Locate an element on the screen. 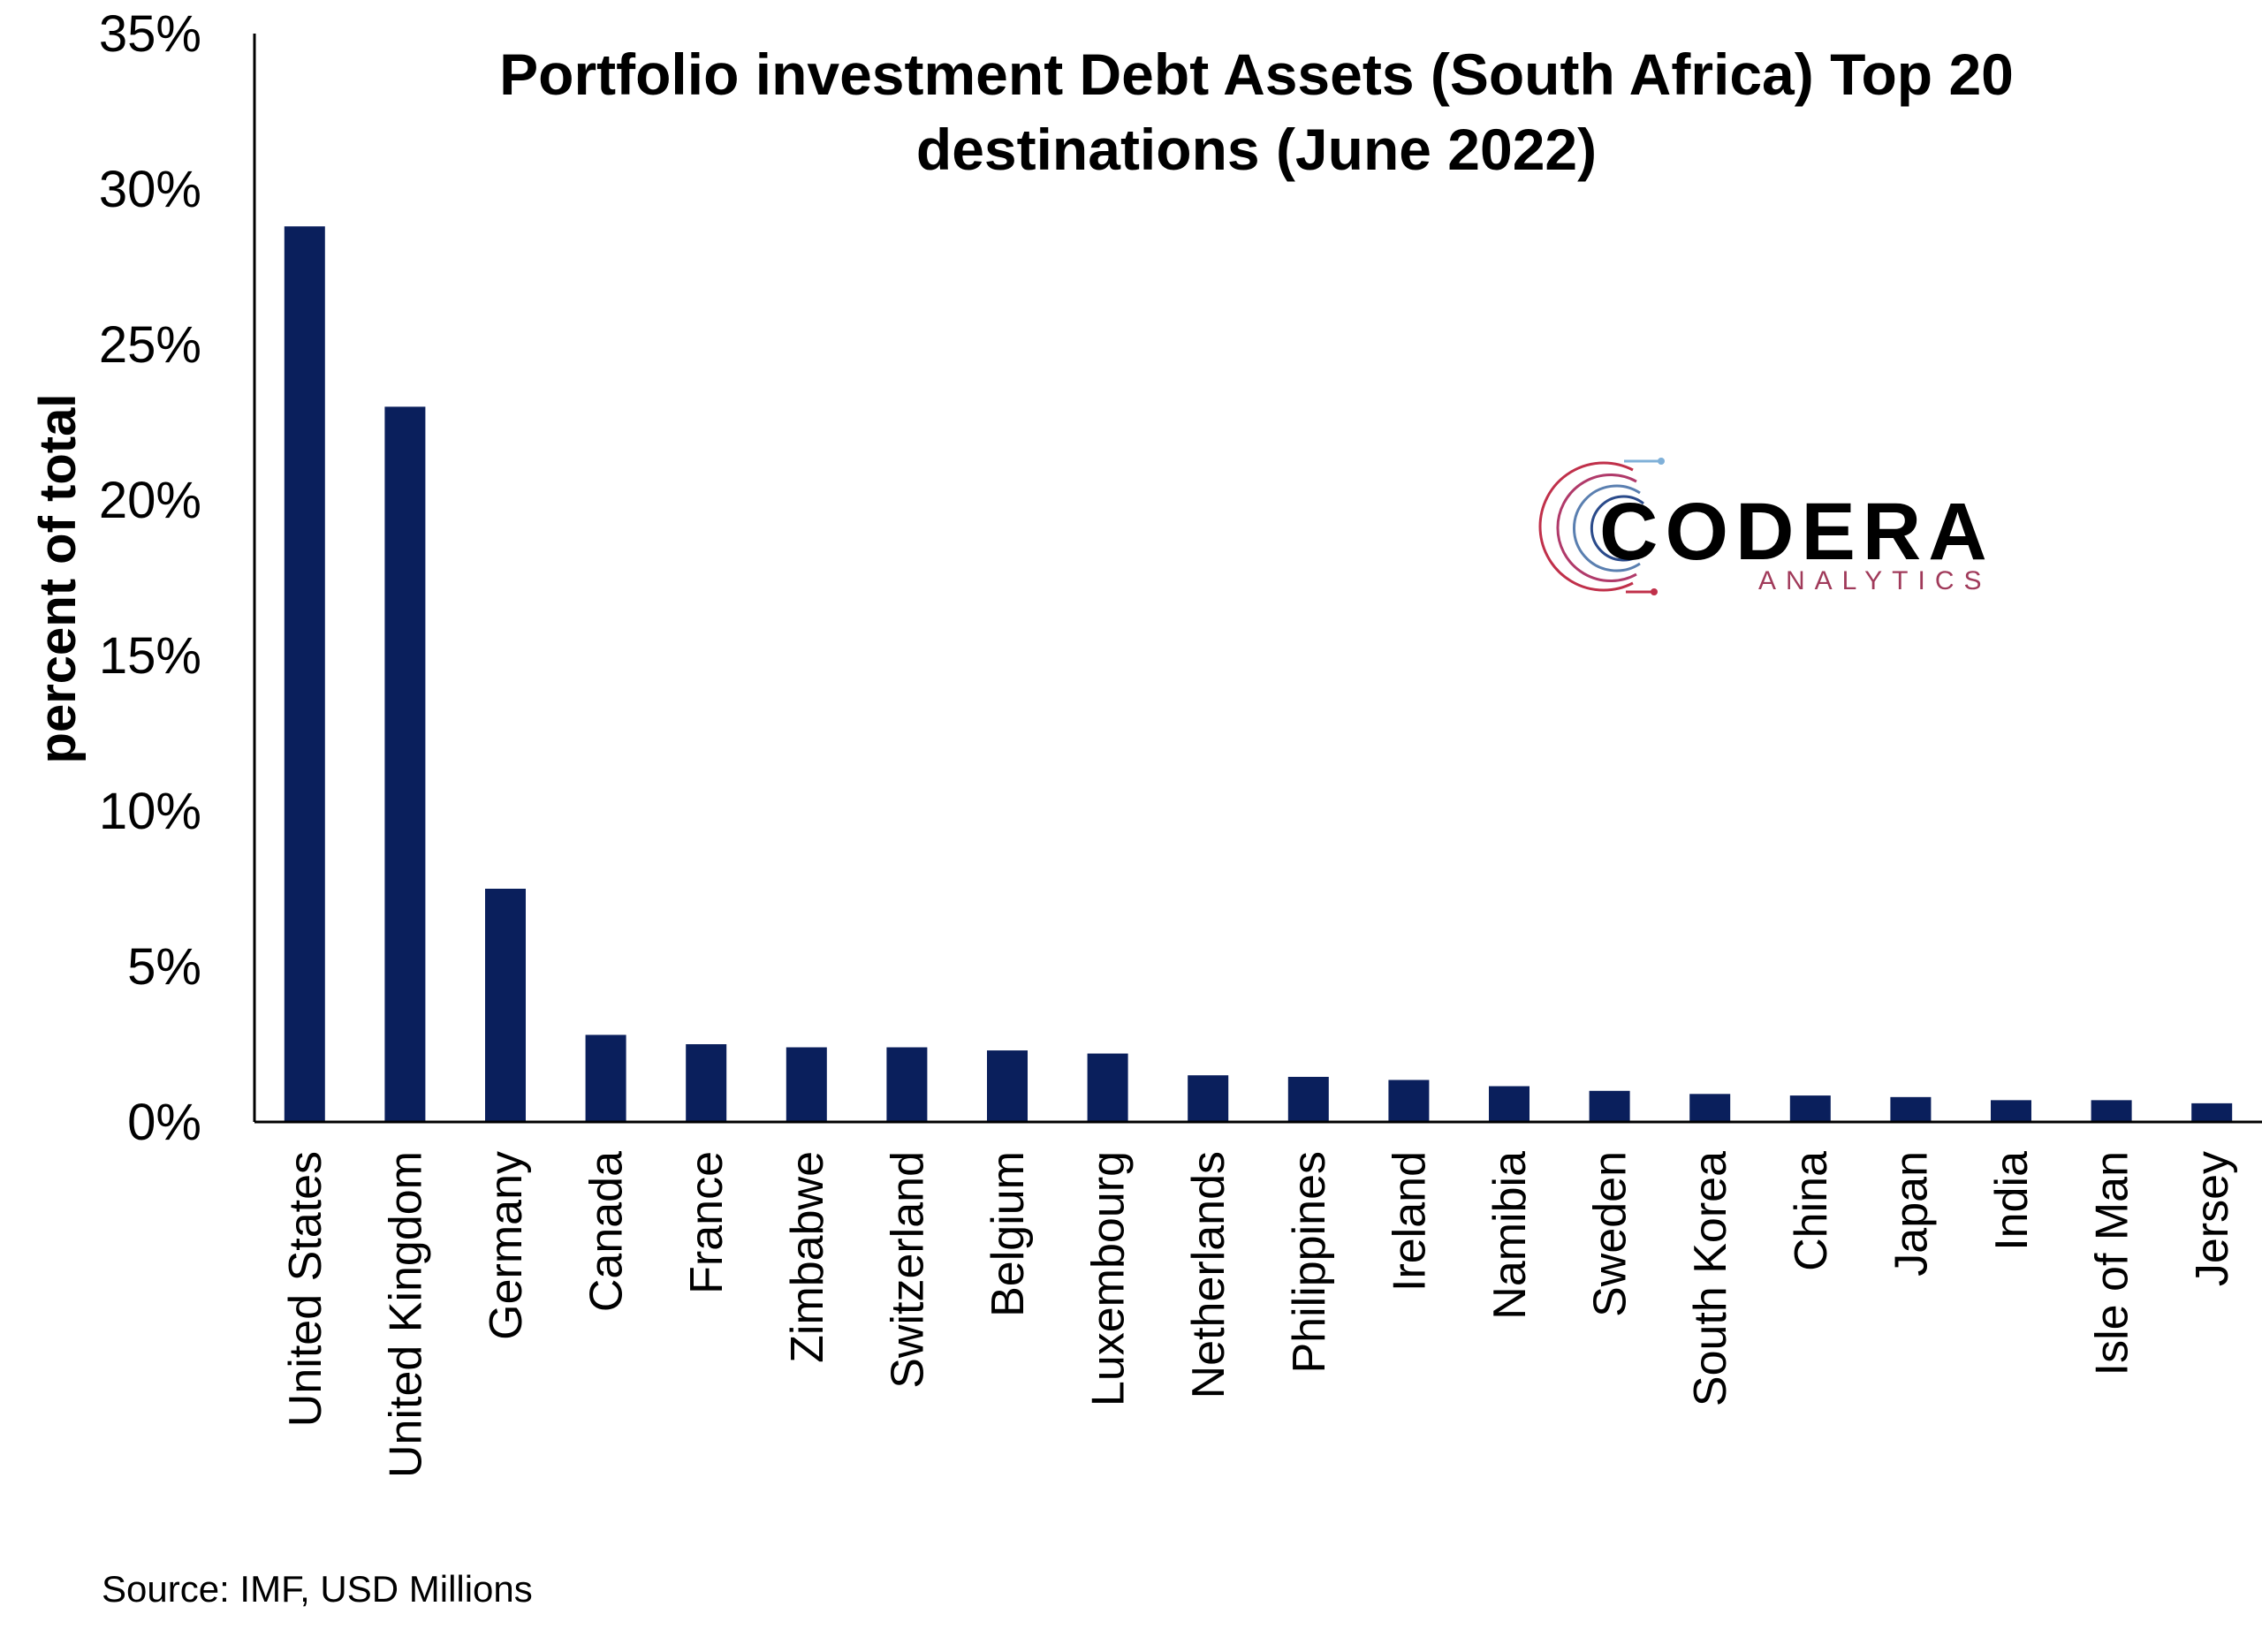 This screenshot has height=1652, width=2262. bar-philippines is located at coordinates (1308, 1099).